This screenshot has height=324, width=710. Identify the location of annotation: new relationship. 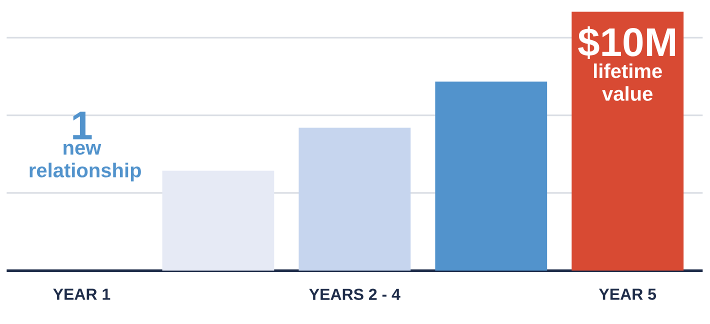
(85, 163).